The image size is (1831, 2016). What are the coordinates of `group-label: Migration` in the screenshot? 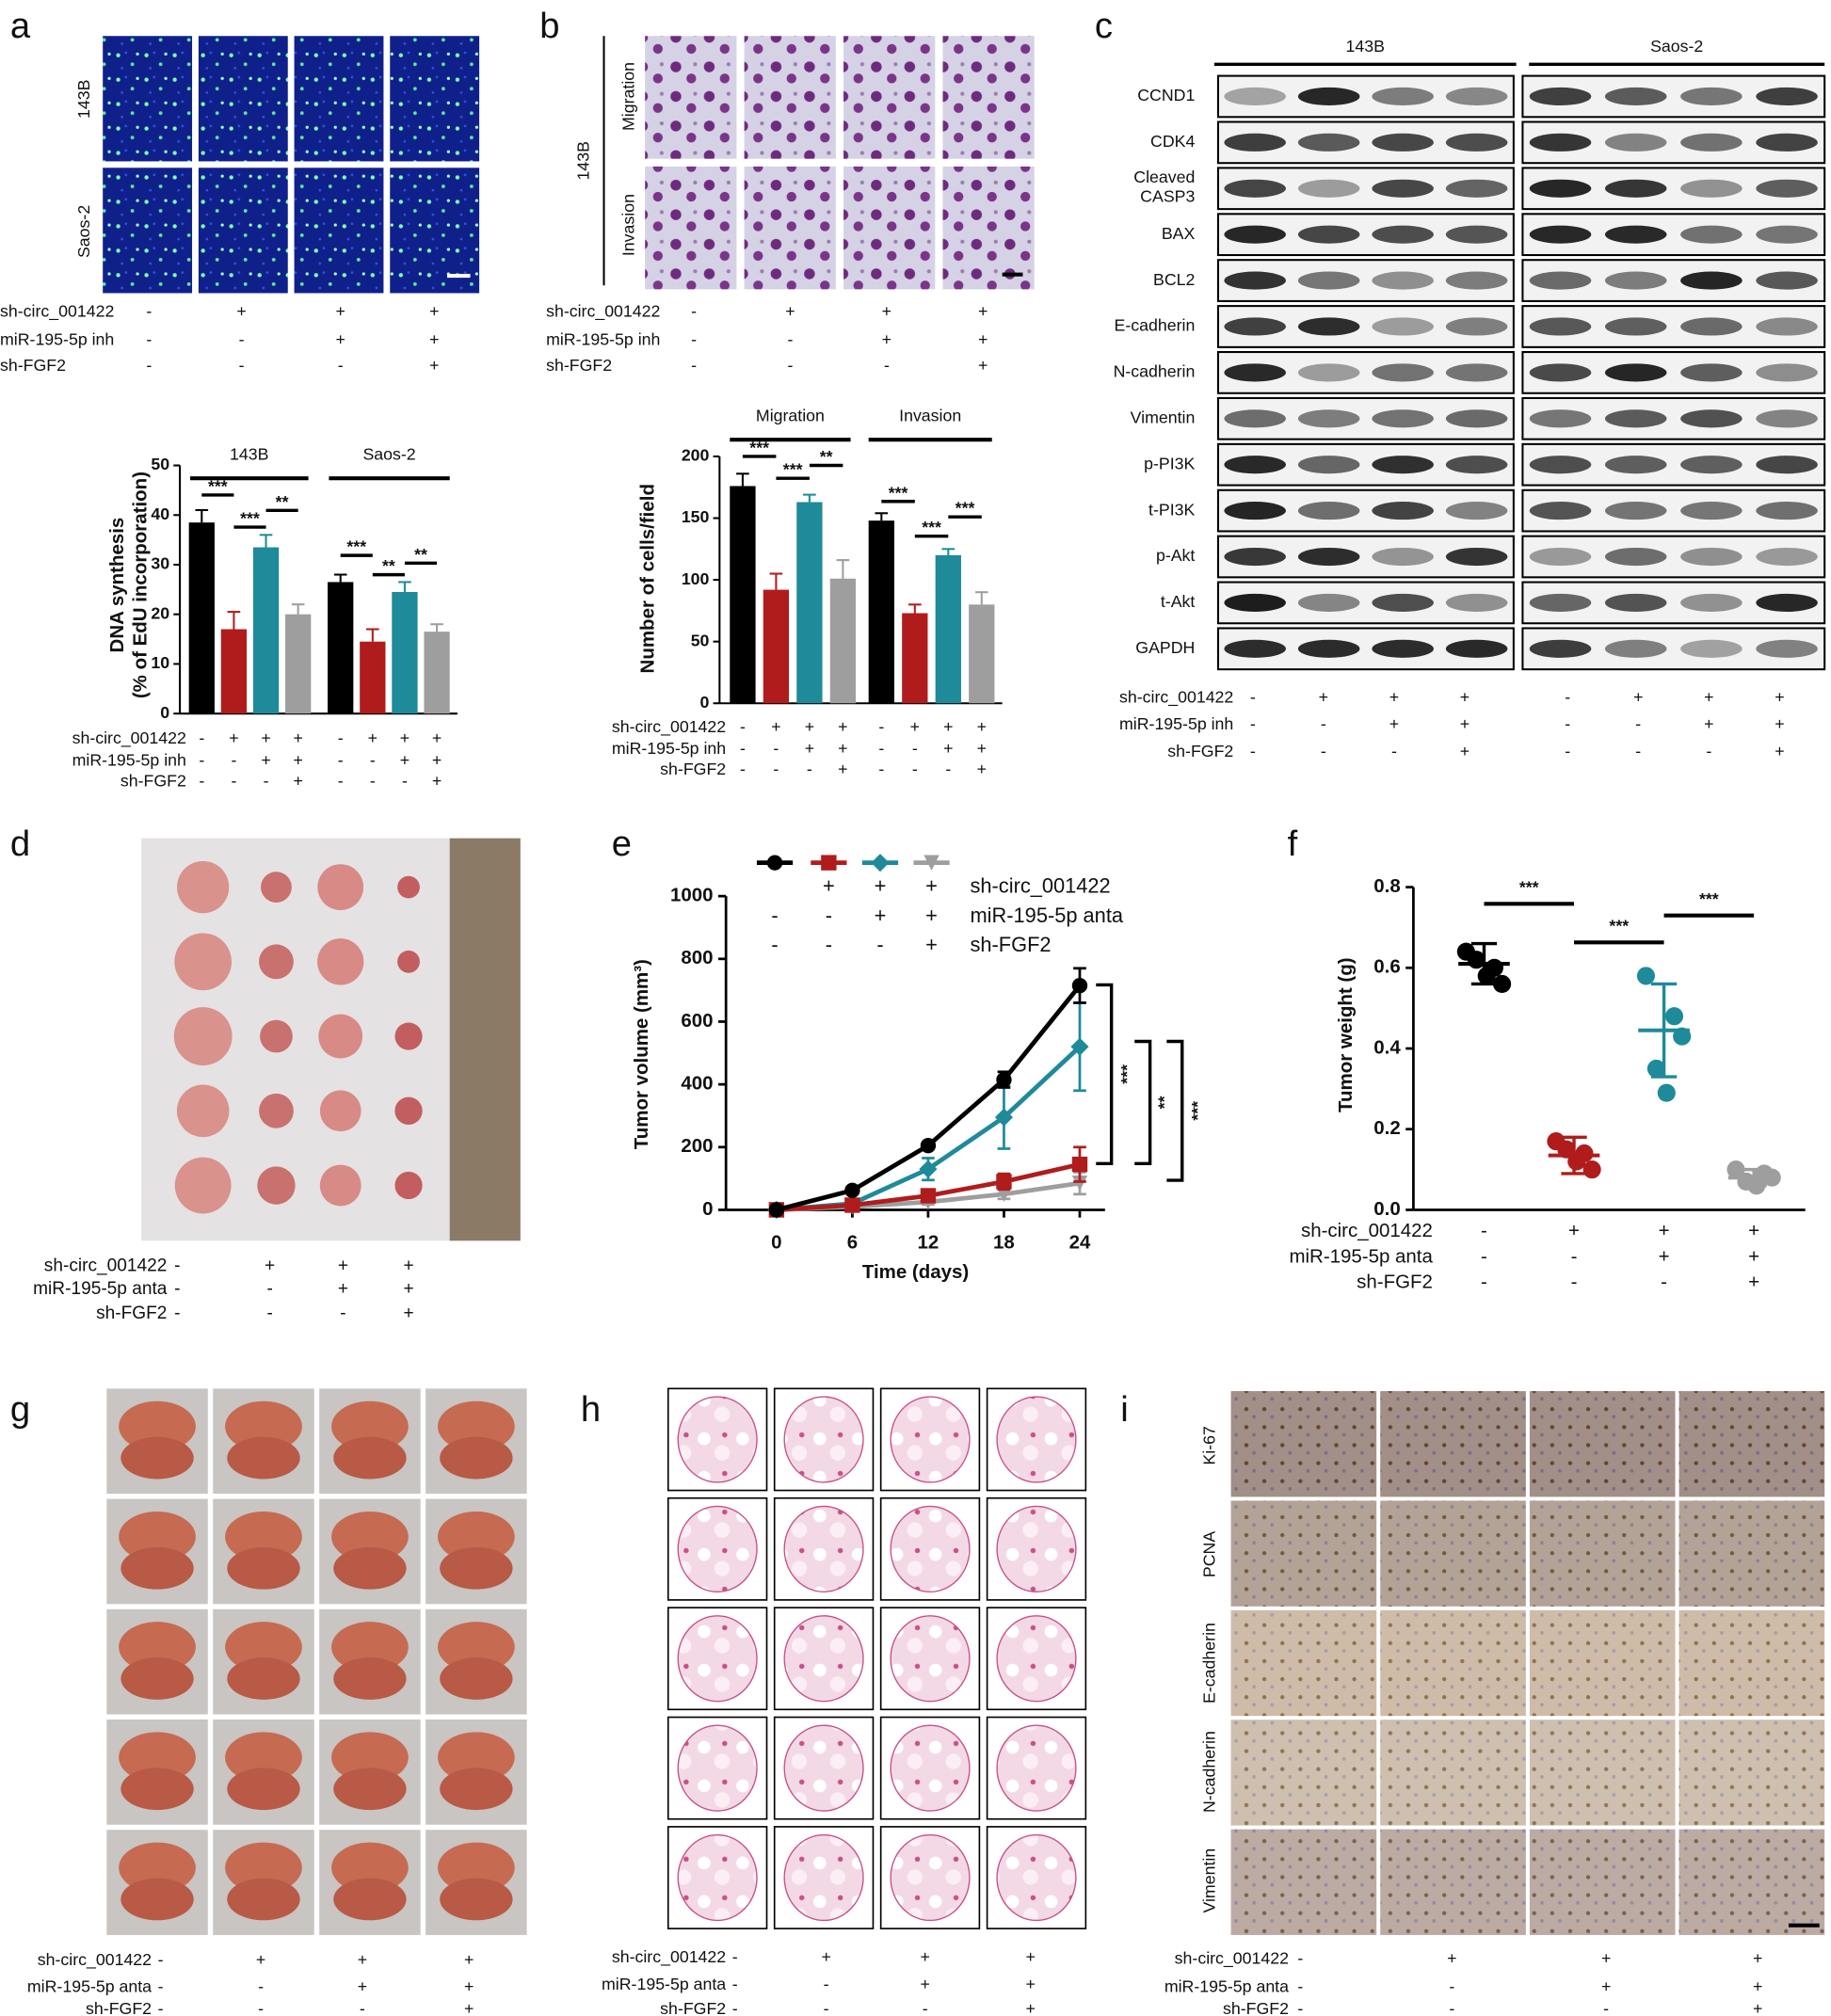 It's located at (790, 415).